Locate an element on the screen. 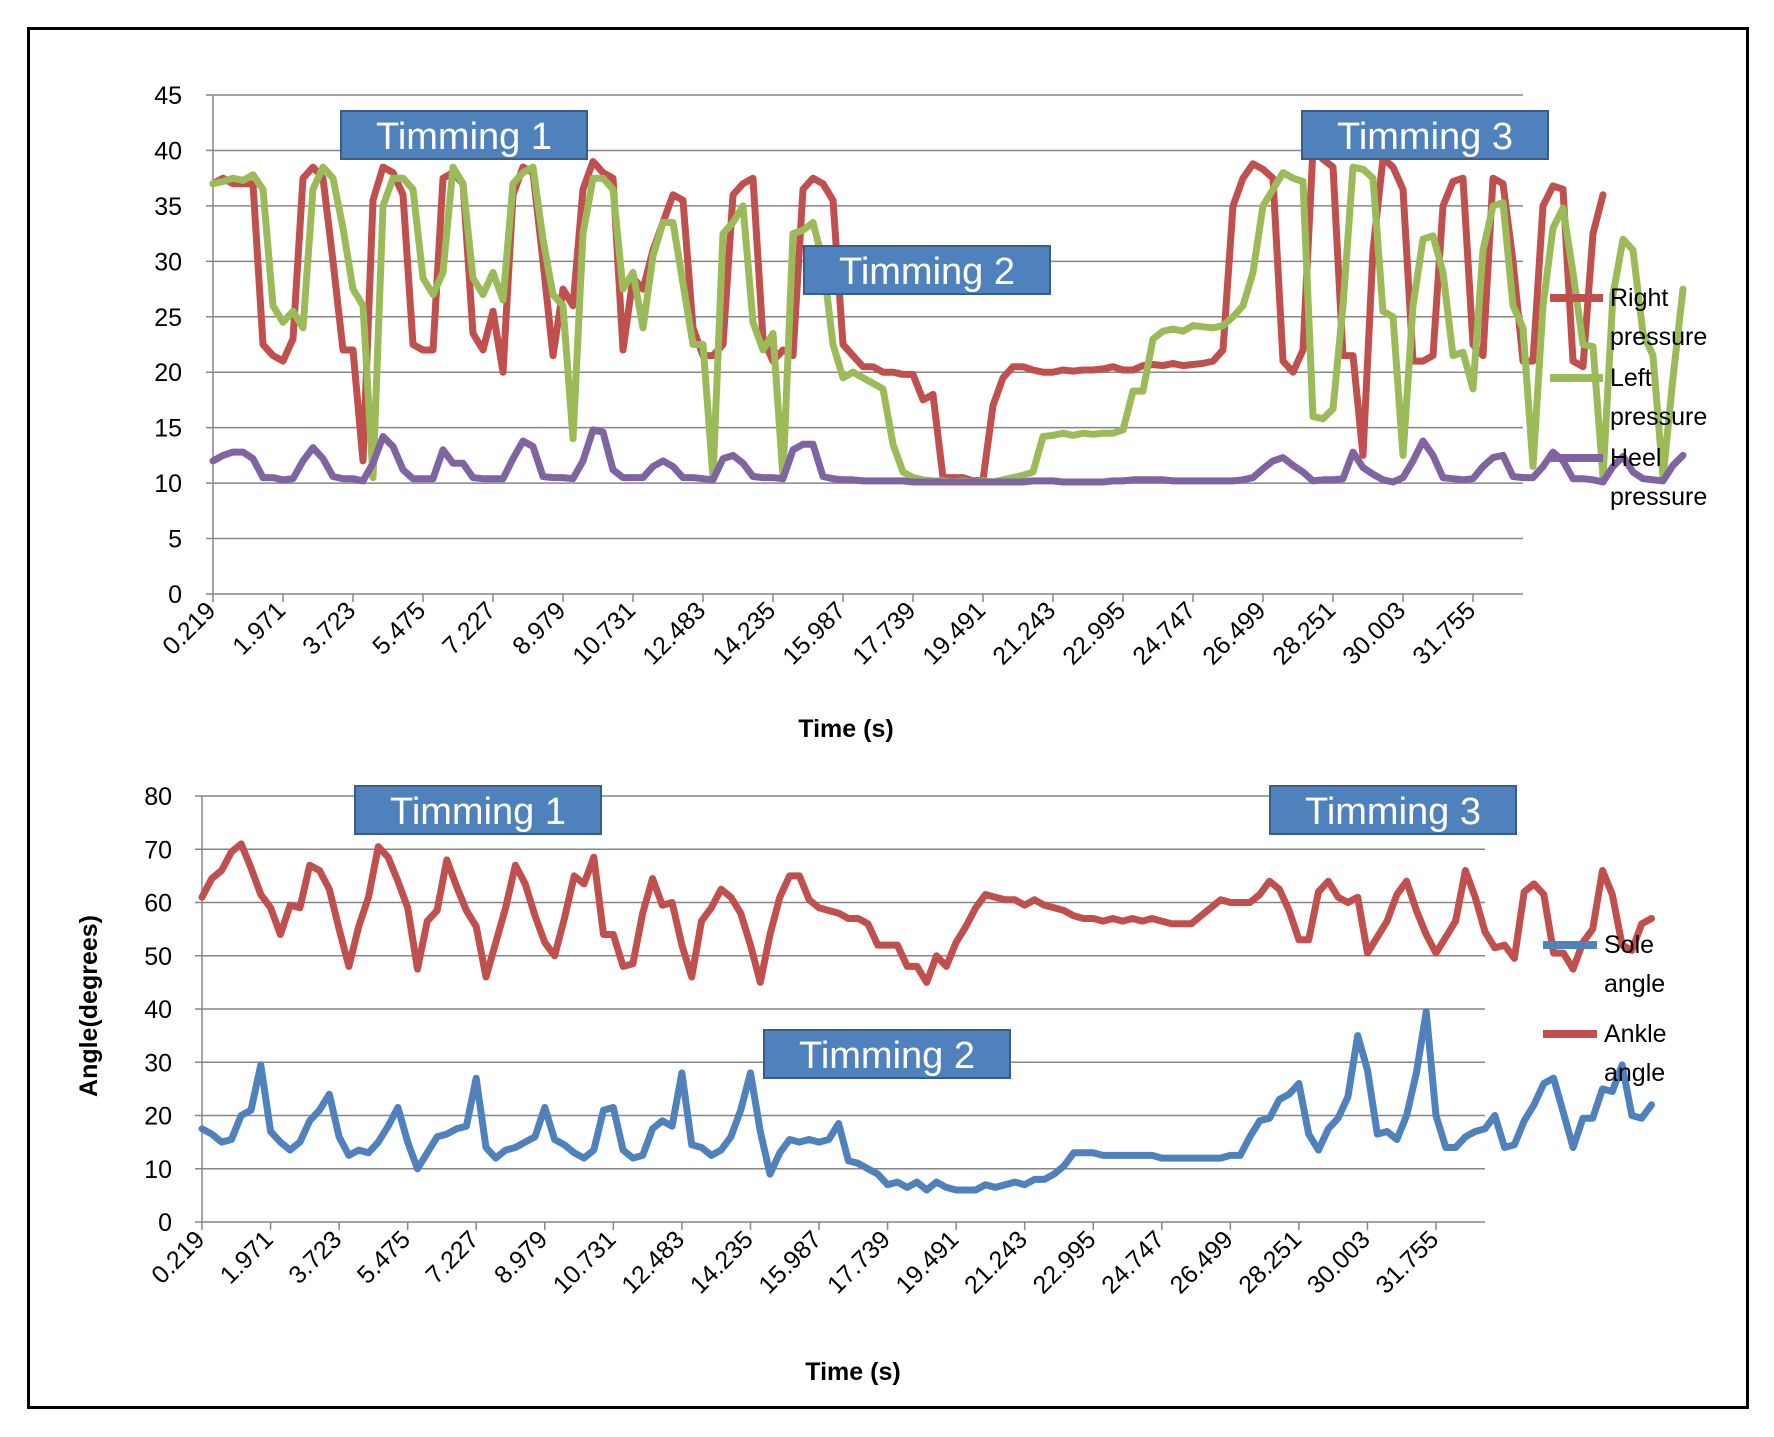 The height and width of the screenshot is (1437, 1774). legend-right-pressure-label: Right pressure is located at coordinates (1658, 317).